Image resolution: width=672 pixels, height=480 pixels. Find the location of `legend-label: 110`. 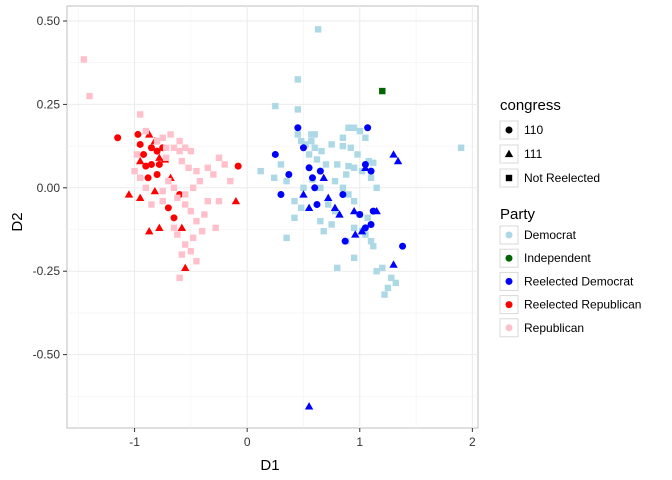

legend-label: 110 is located at coordinates (533, 130).